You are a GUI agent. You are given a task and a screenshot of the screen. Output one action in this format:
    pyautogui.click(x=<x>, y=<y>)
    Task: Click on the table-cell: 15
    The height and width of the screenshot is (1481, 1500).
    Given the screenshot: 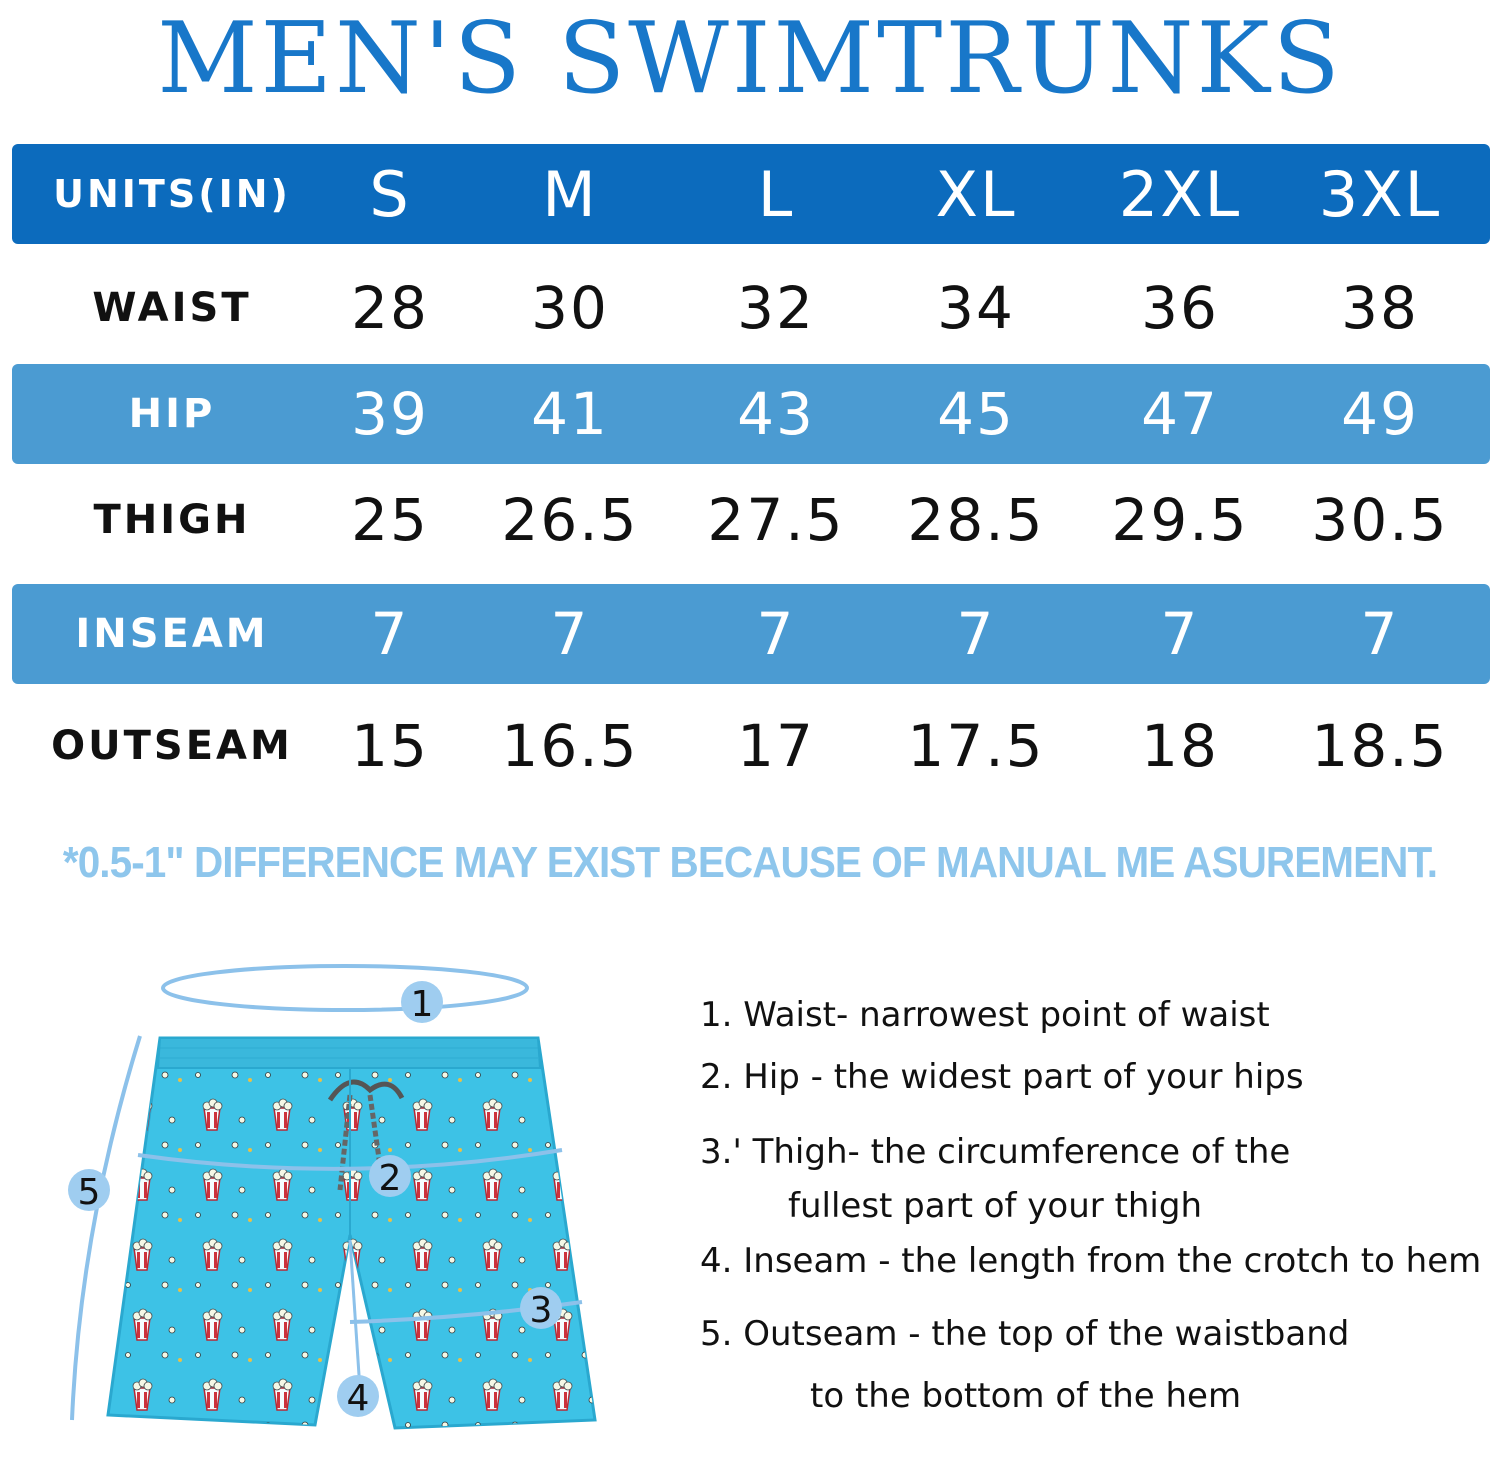 What is the action you would take?
    pyautogui.click(x=390, y=746)
    